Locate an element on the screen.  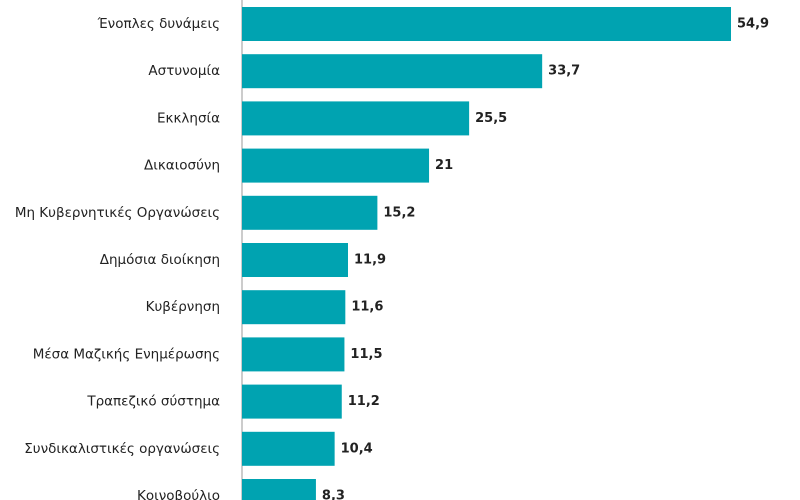
category-label: Κοινοβούλιο is located at coordinates (178, 494).